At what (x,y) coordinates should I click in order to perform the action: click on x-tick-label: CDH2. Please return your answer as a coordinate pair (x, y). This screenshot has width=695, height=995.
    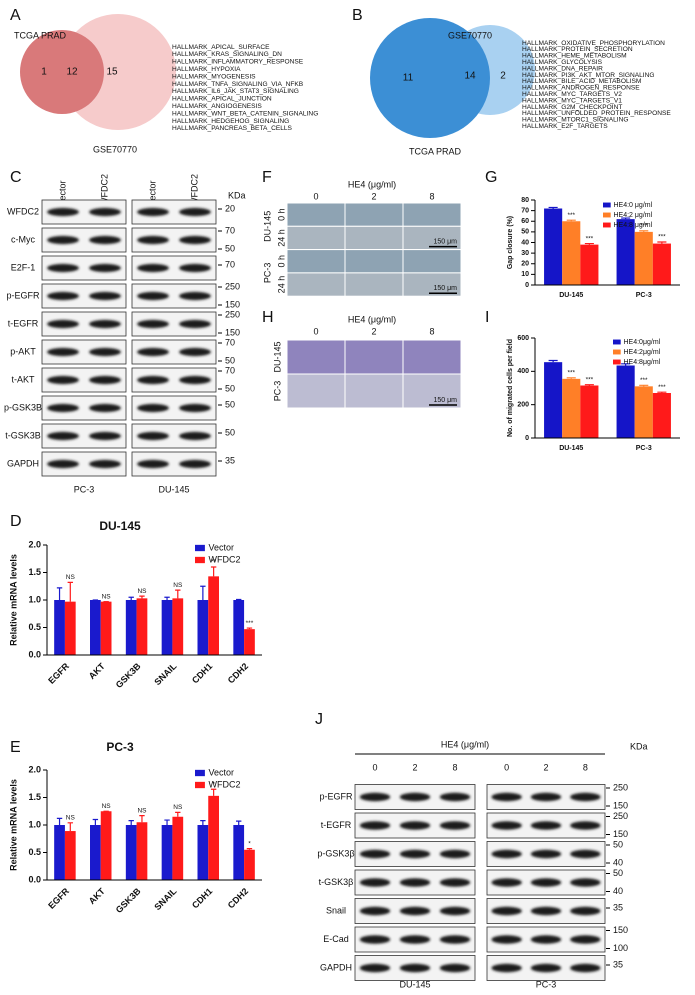
    Looking at the image, I should click on (238, 898).